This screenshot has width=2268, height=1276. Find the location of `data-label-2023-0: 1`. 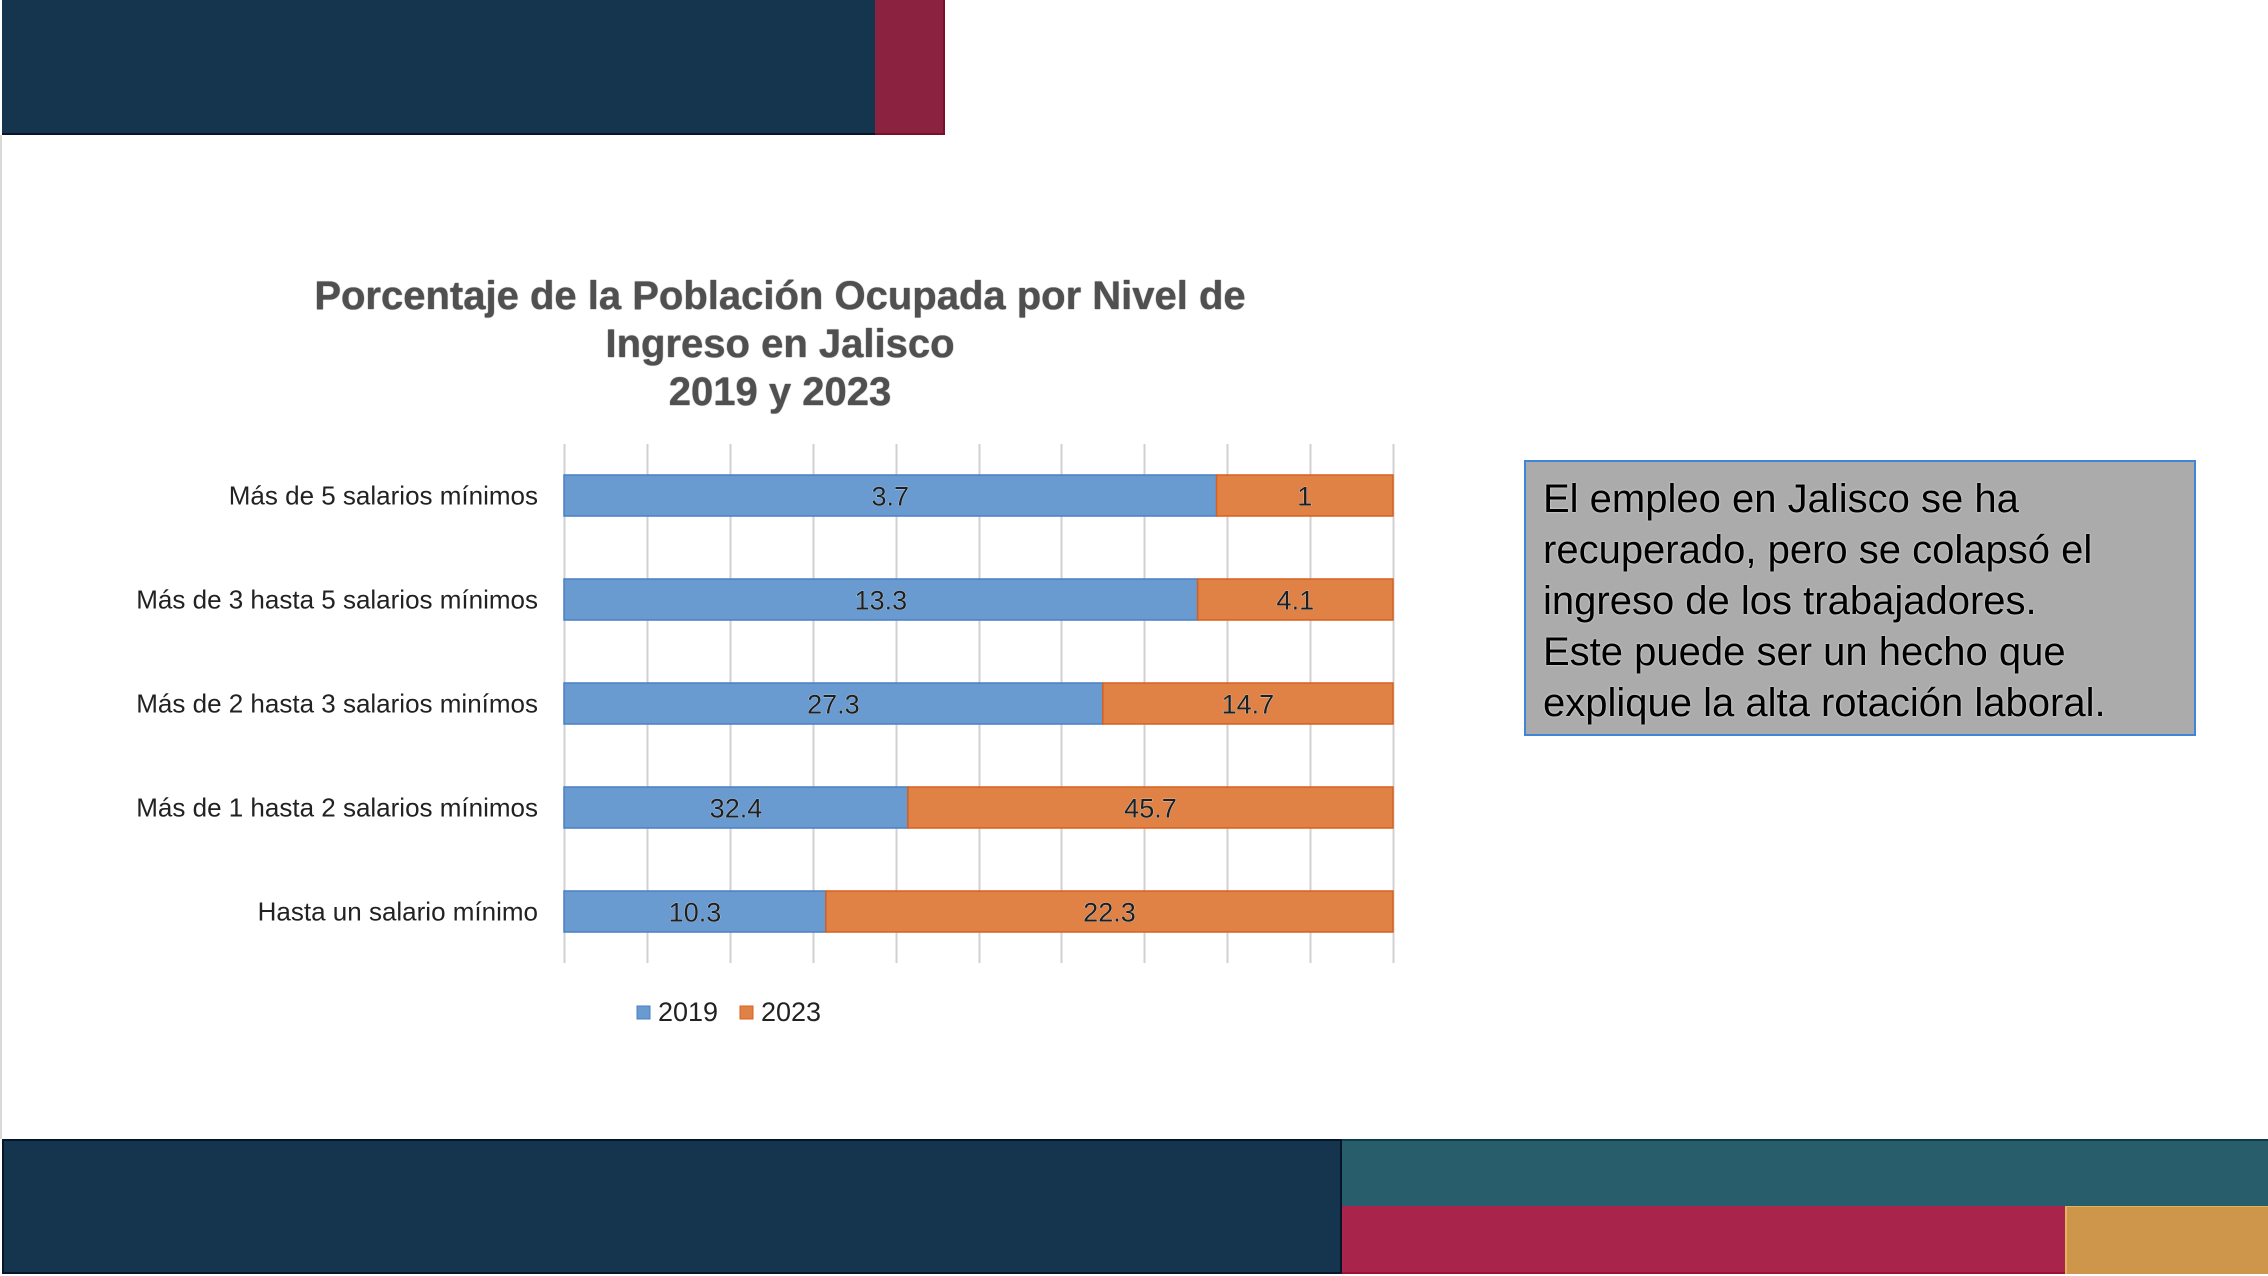

data-label-2023-0: 1 is located at coordinates (1304, 497).